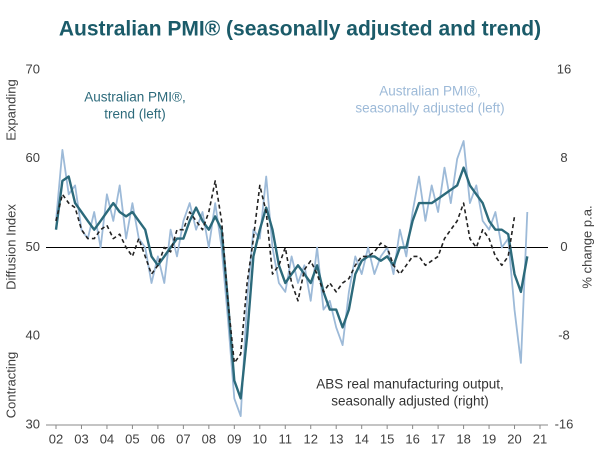  I want to click on x-tick-label: 06, so click(158, 438).